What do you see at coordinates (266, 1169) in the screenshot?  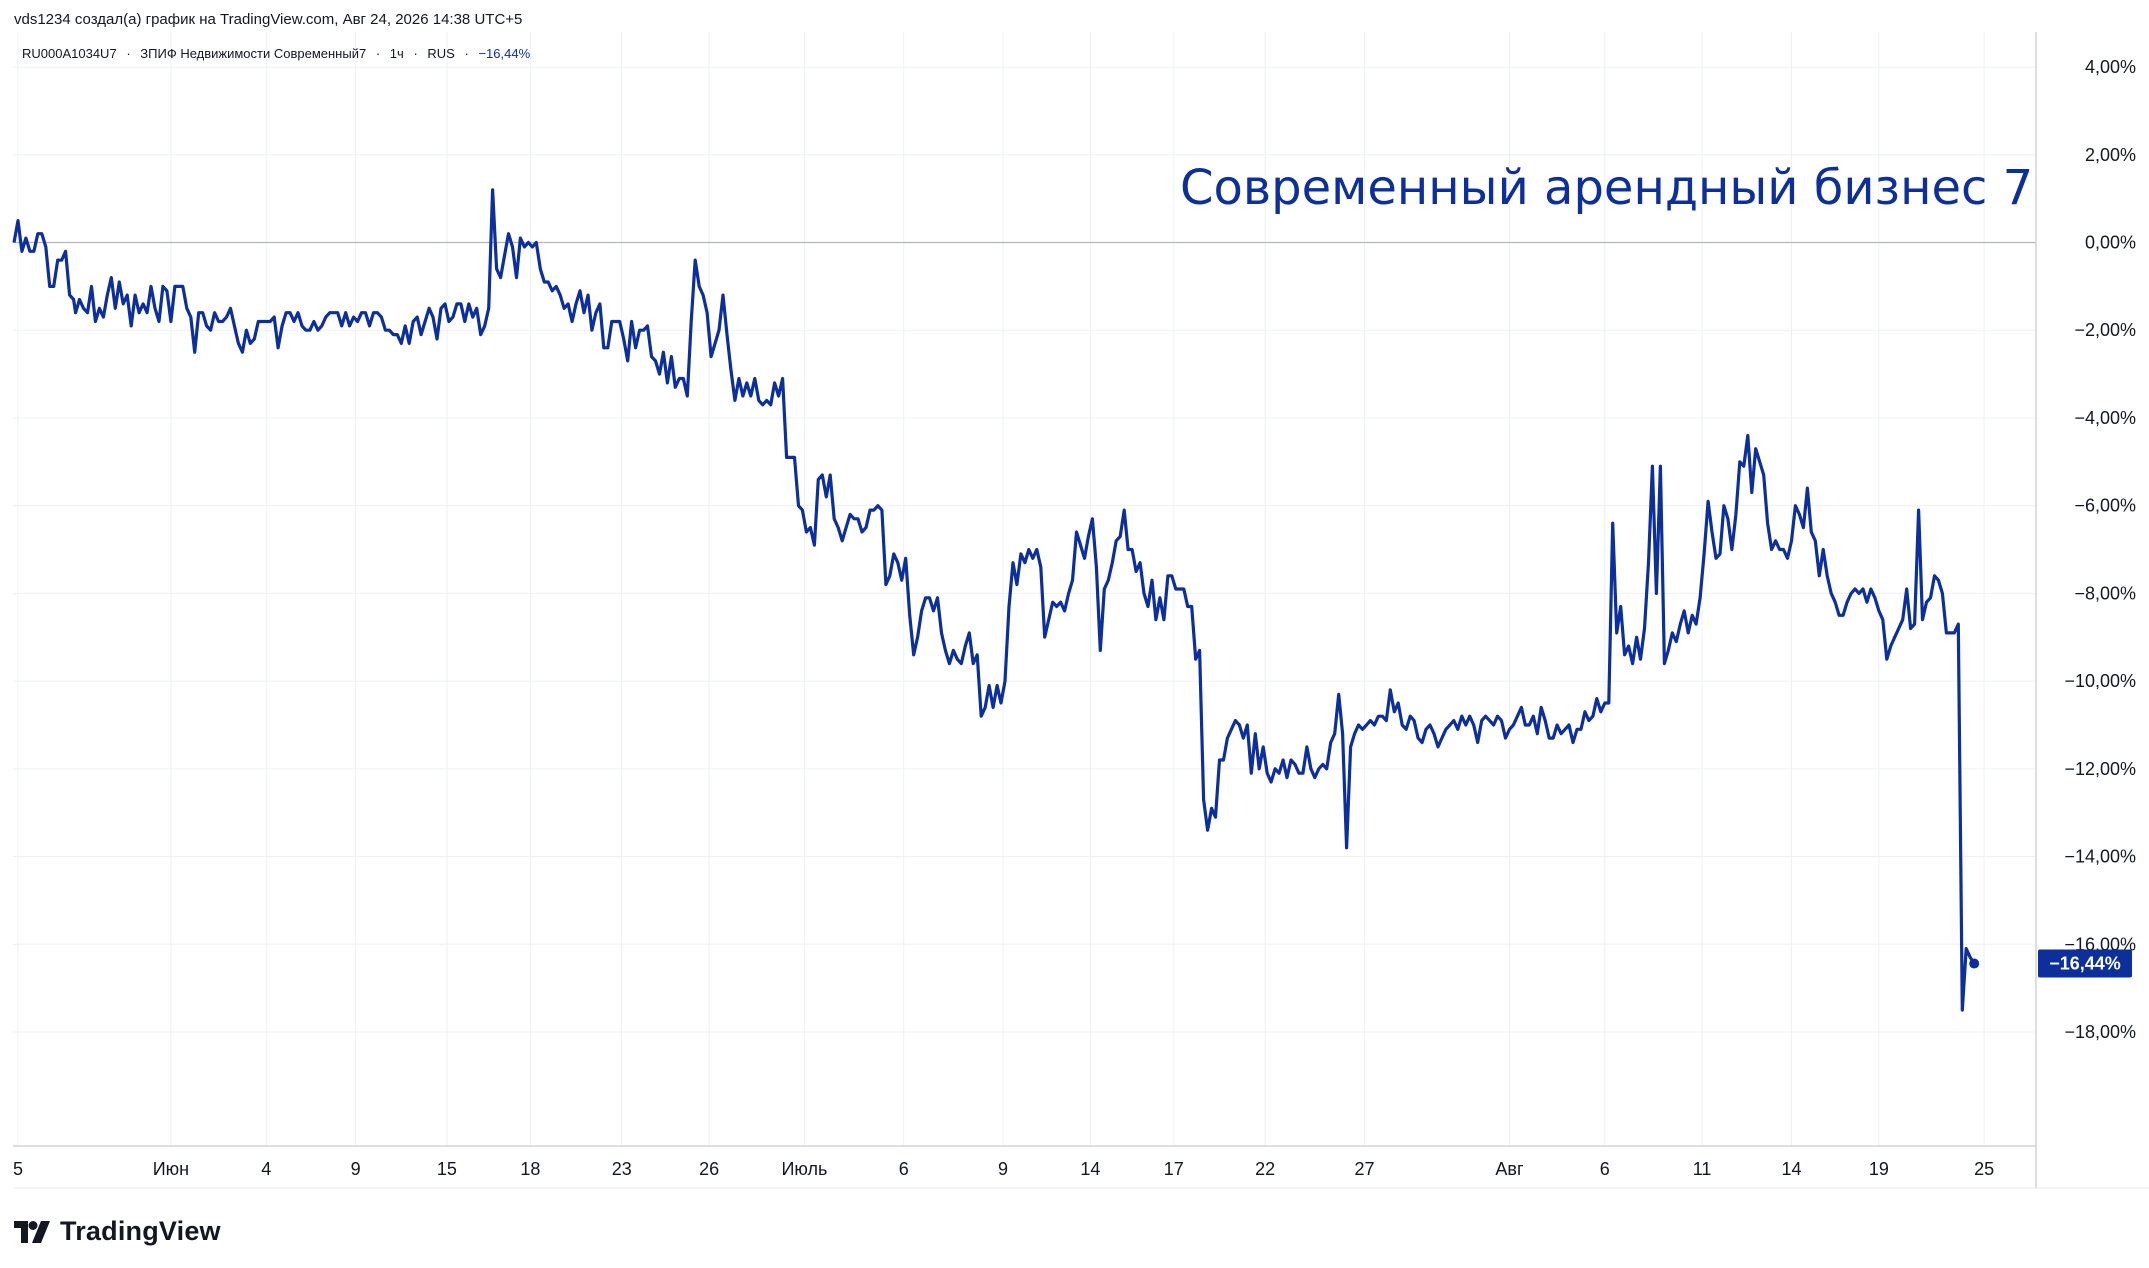 I see `time-tick-label: 4` at bounding box center [266, 1169].